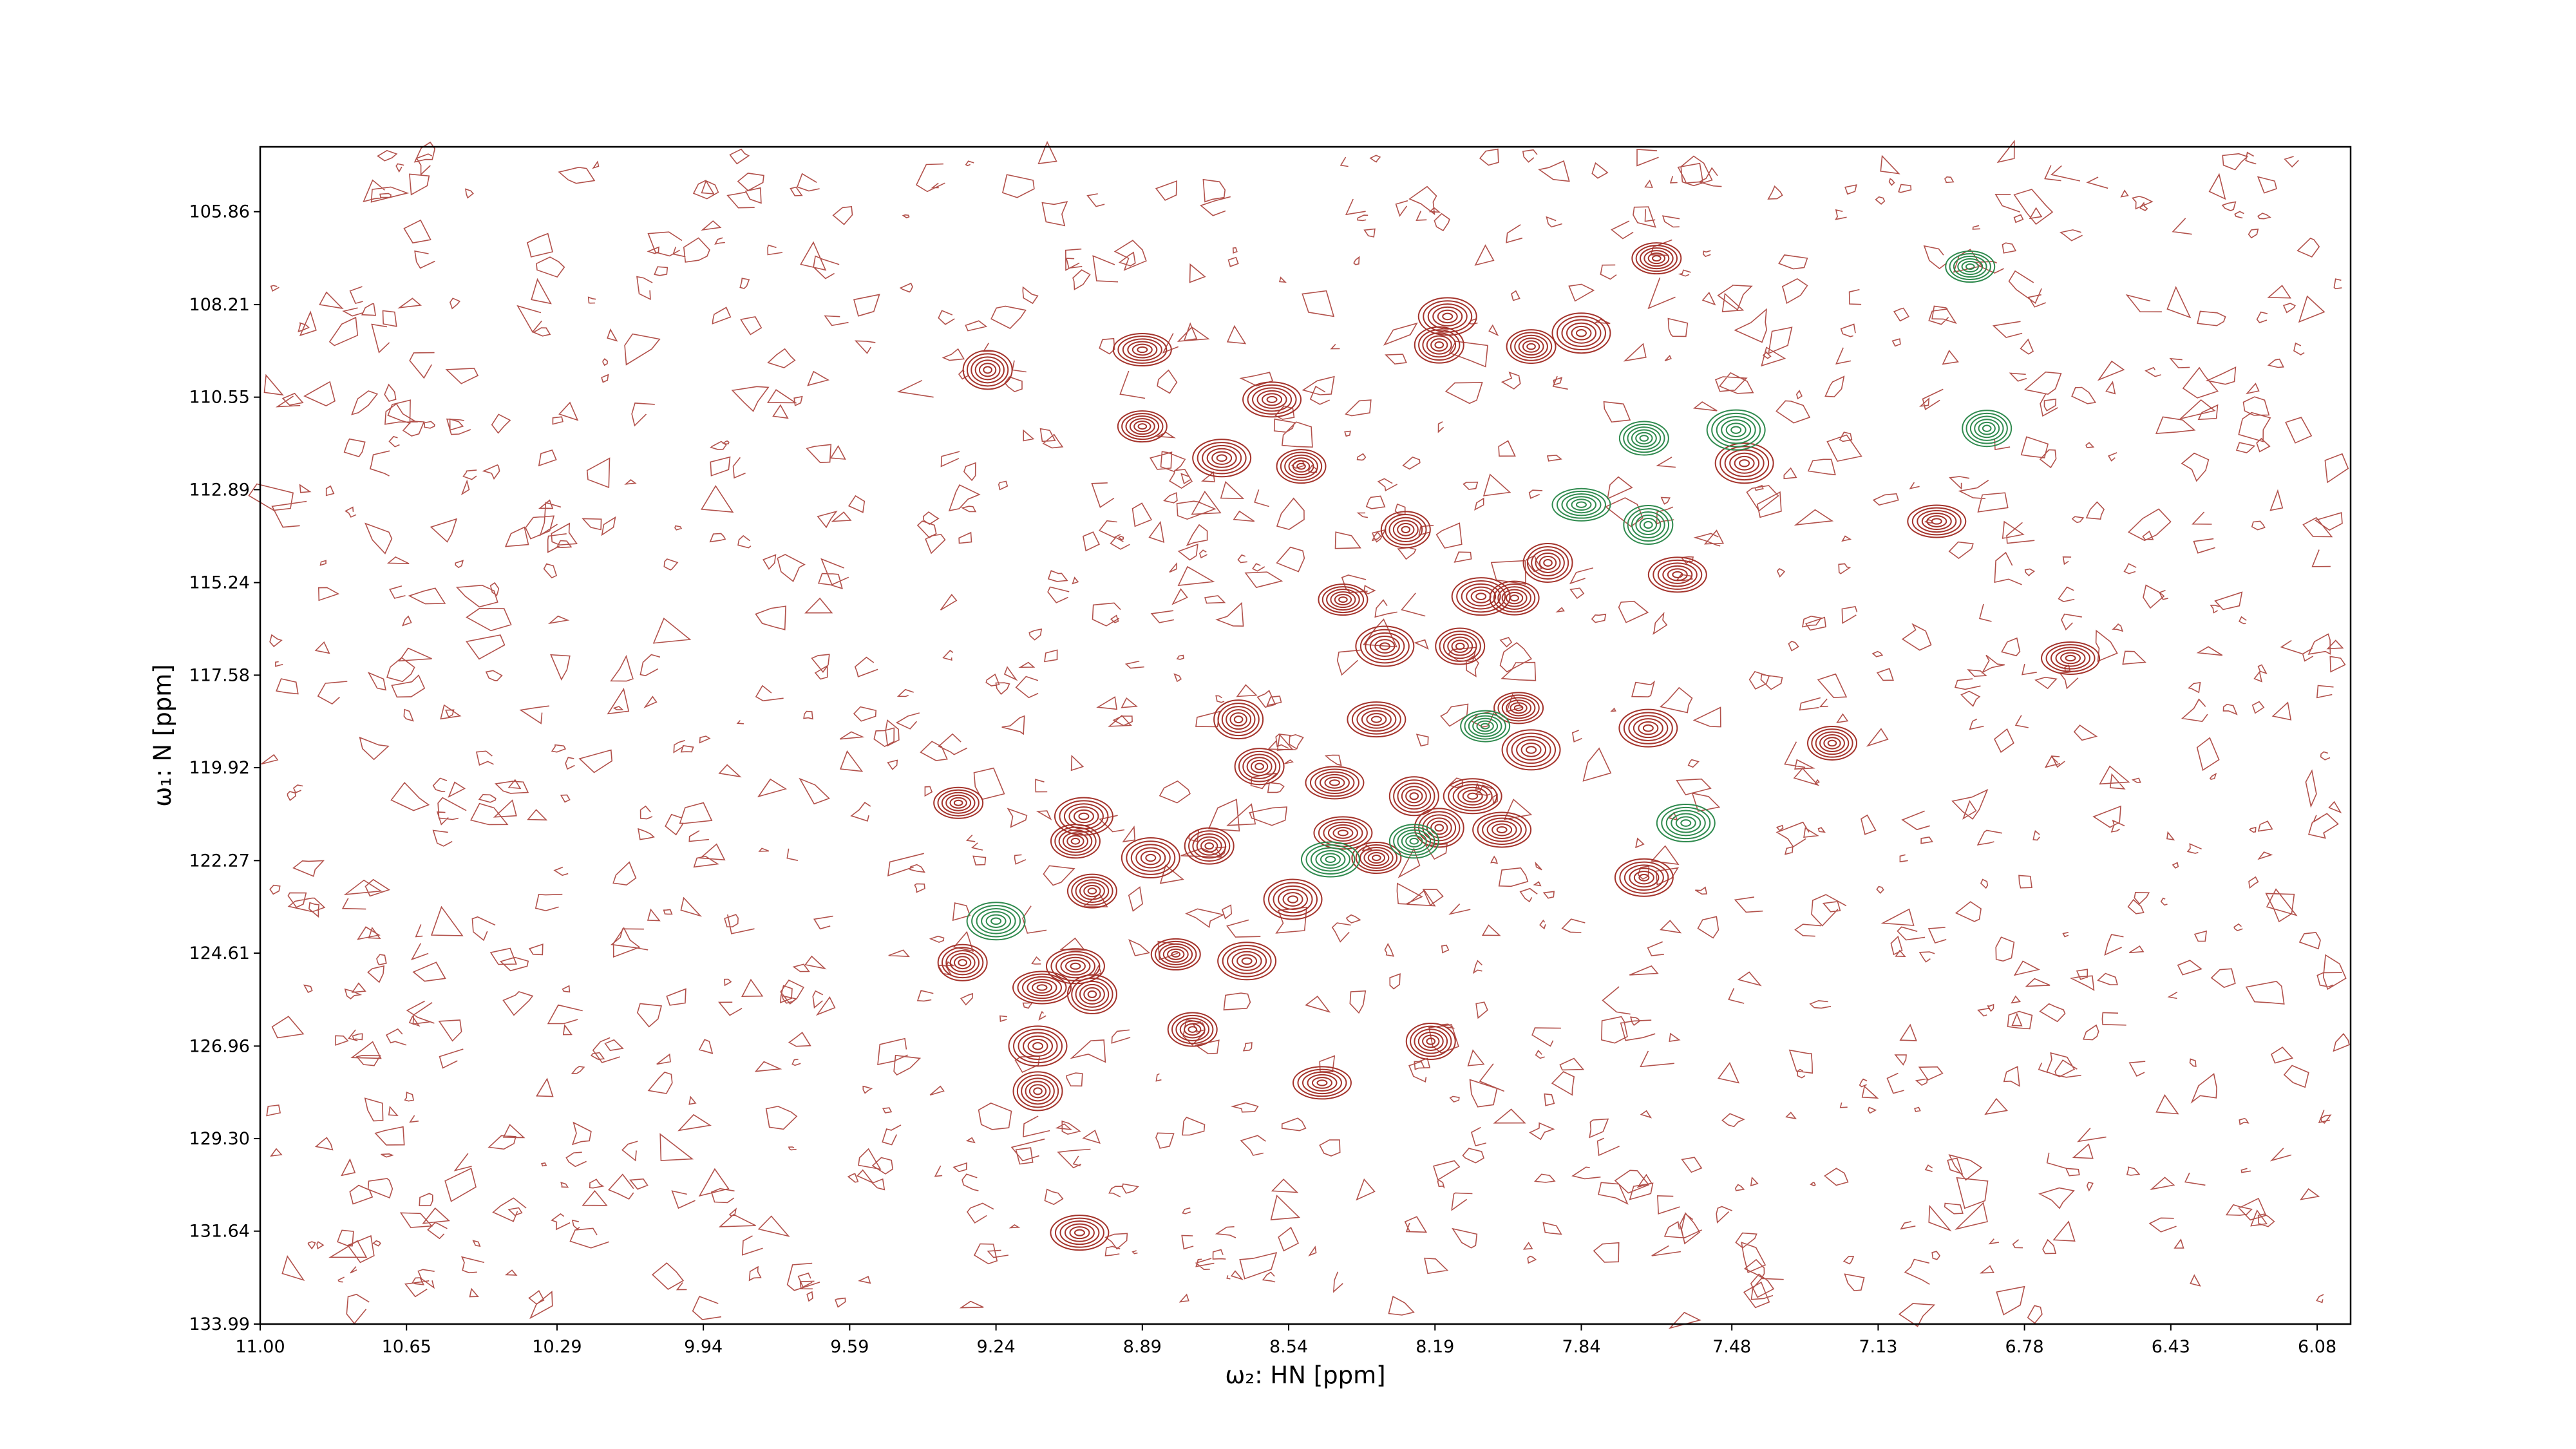  Describe the element at coordinates (219, 675) in the screenshot. I see `y-tick-label: 117.58` at that location.